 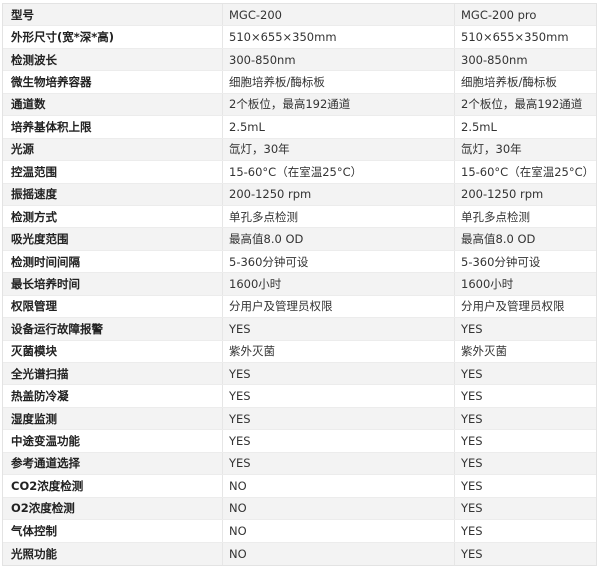 I want to click on table-row: 培养基体积上限 2.5mL 2.5mL, so click(x=299, y=127).